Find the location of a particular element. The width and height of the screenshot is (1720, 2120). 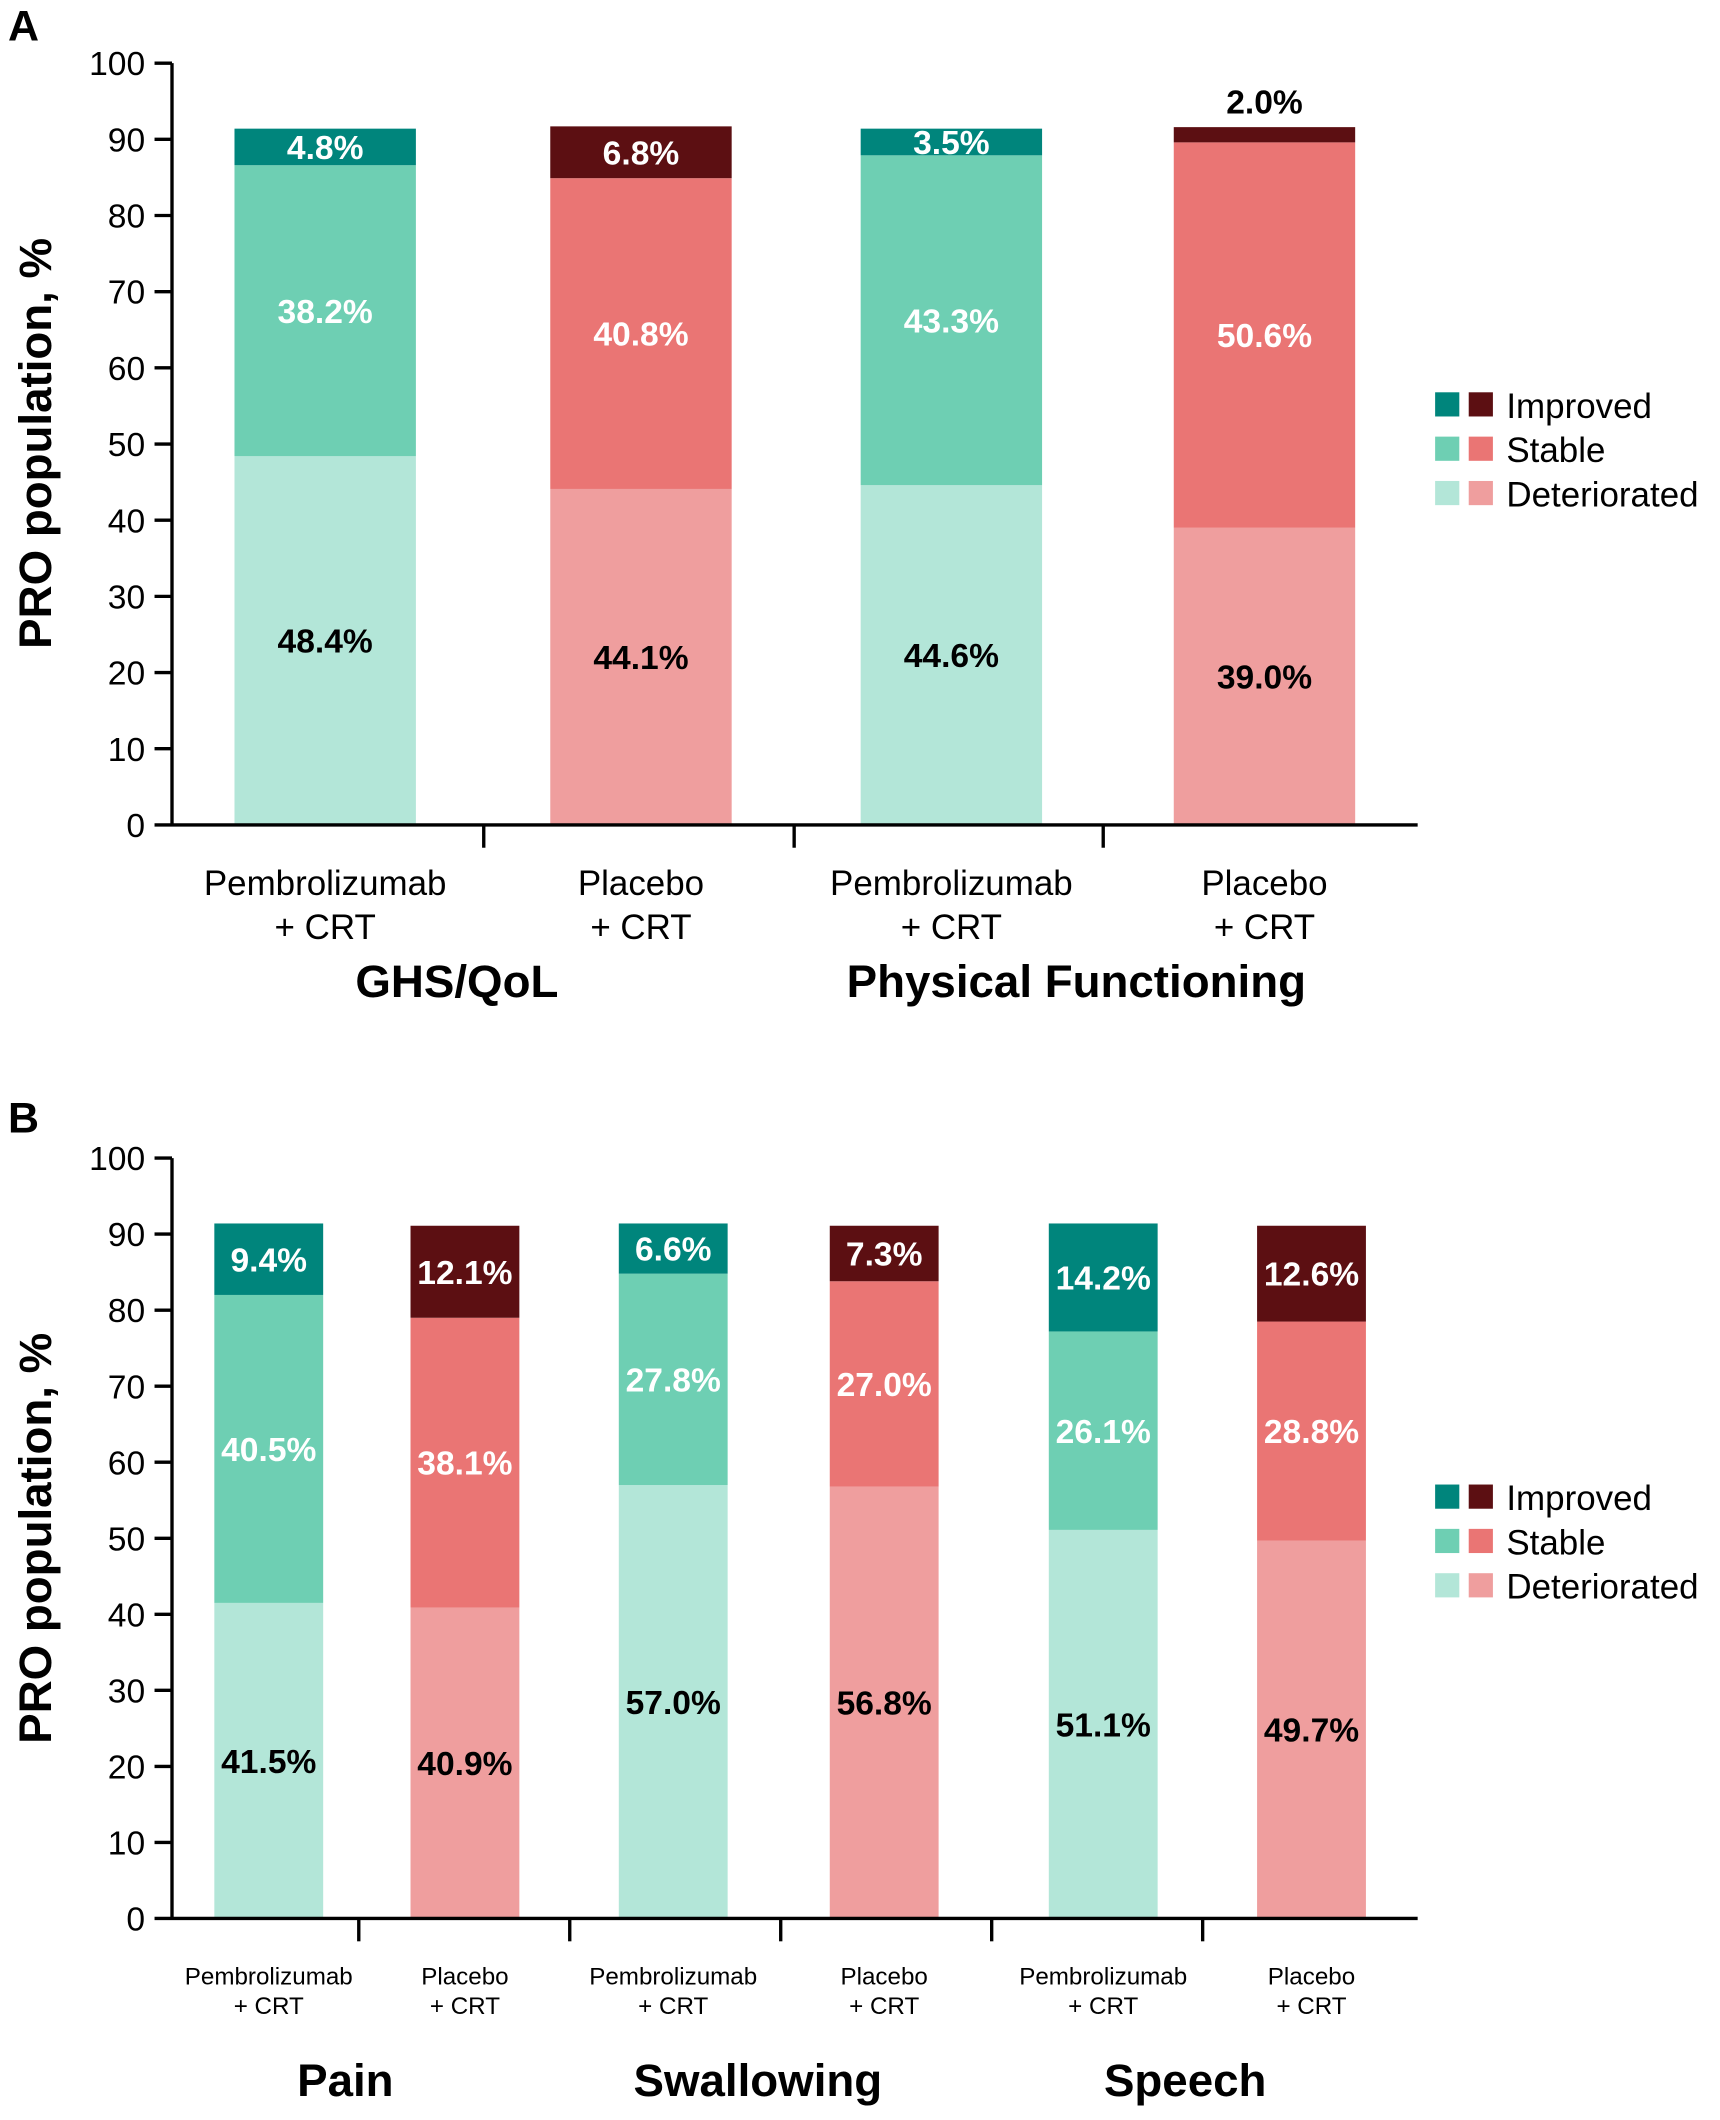

group-label: Swallowing is located at coordinates (758, 2080).